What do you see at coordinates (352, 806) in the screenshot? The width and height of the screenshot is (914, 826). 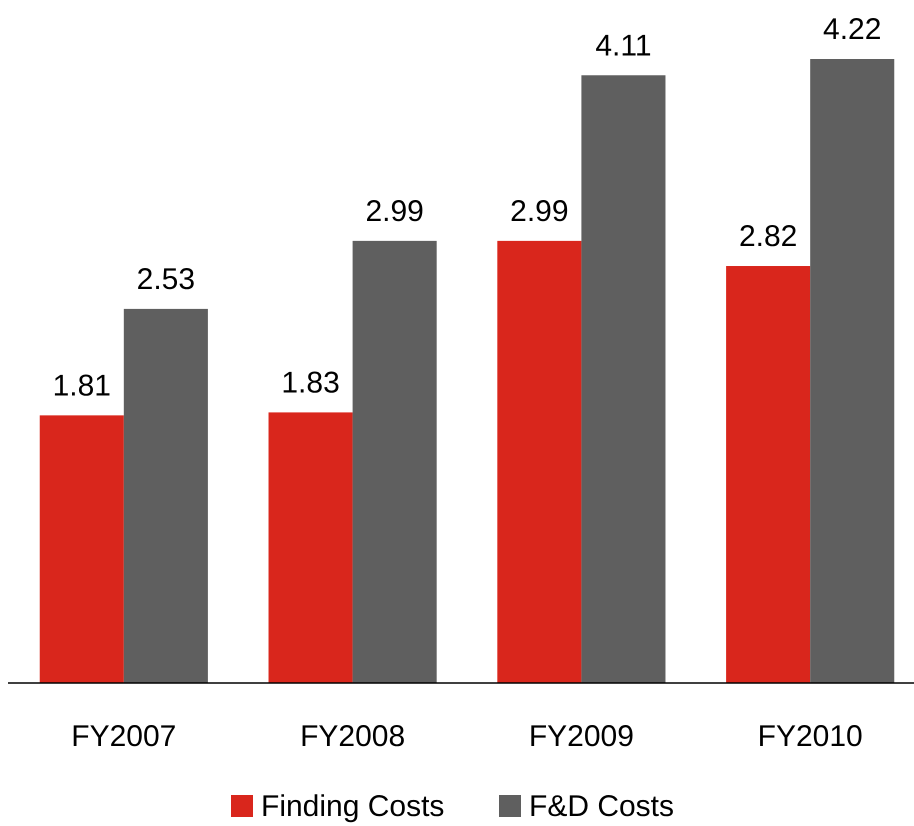 I see `legend-label: Finding Costs` at bounding box center [352, 806].